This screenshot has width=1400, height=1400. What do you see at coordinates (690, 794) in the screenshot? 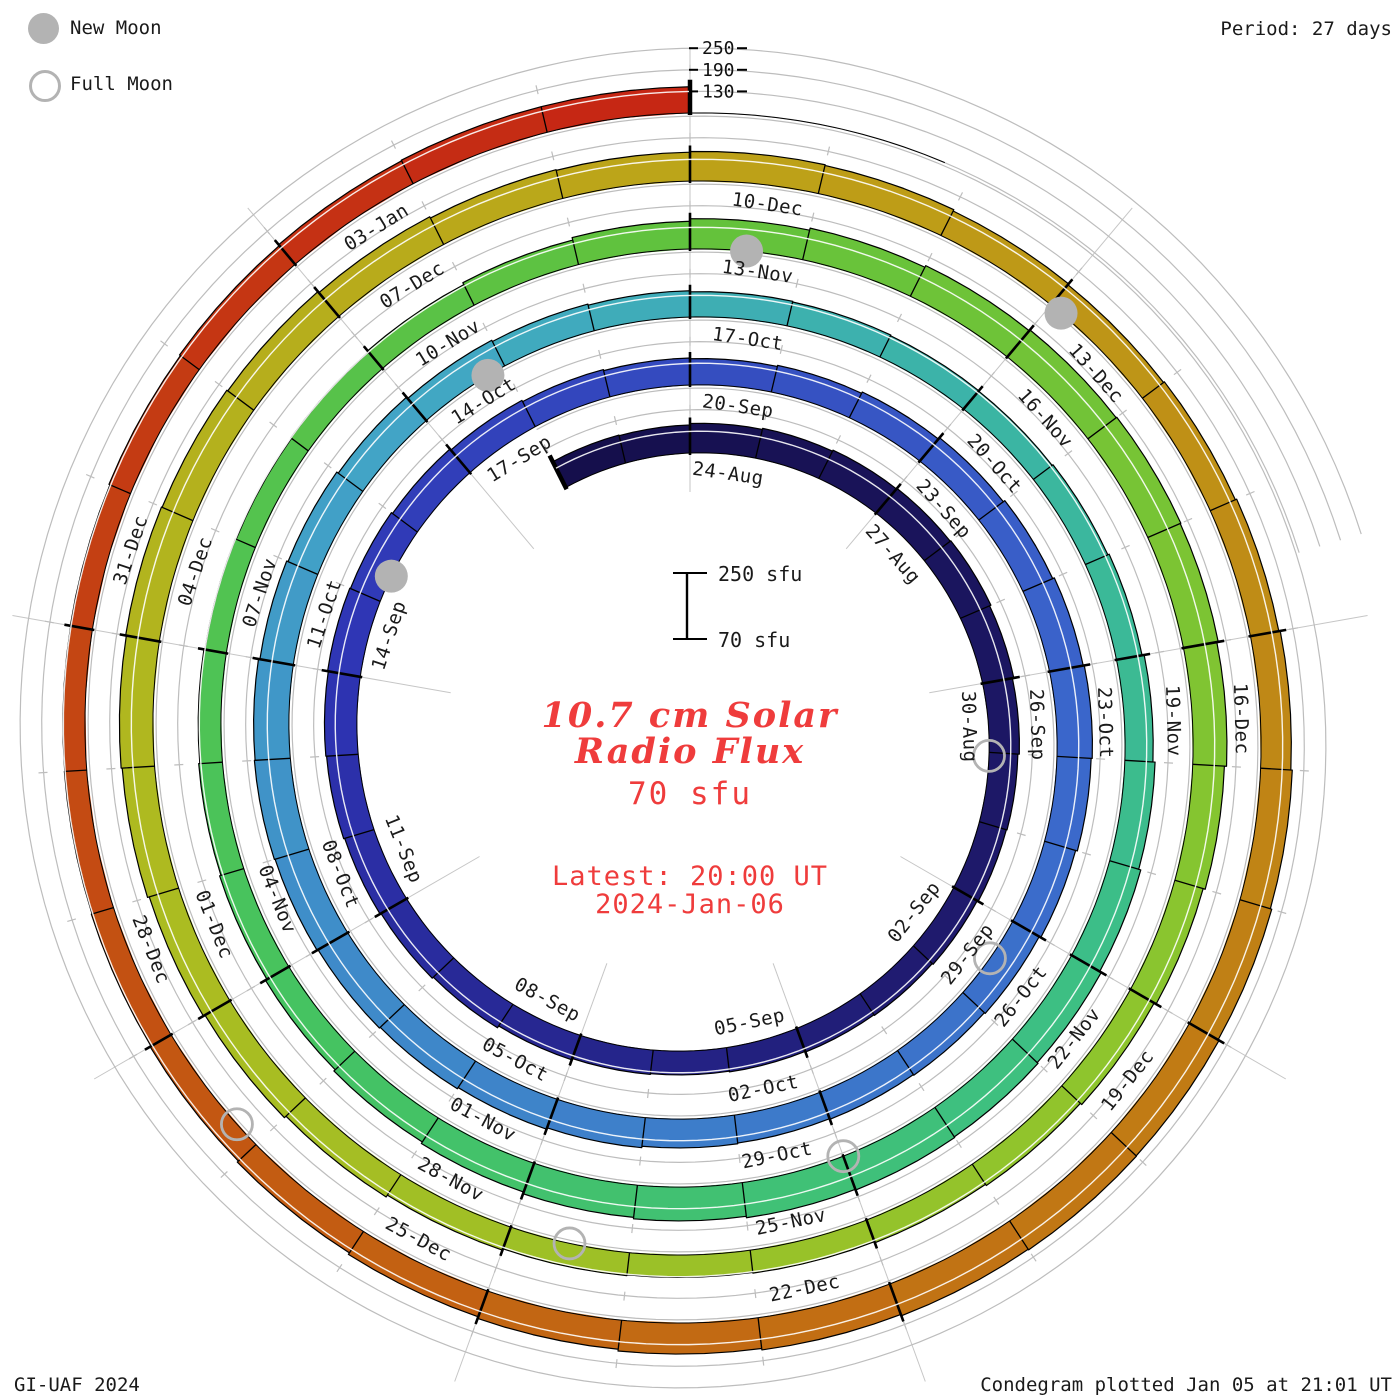
I see `current-flux-value: 70 sfu` at bounding box center [690, 794].